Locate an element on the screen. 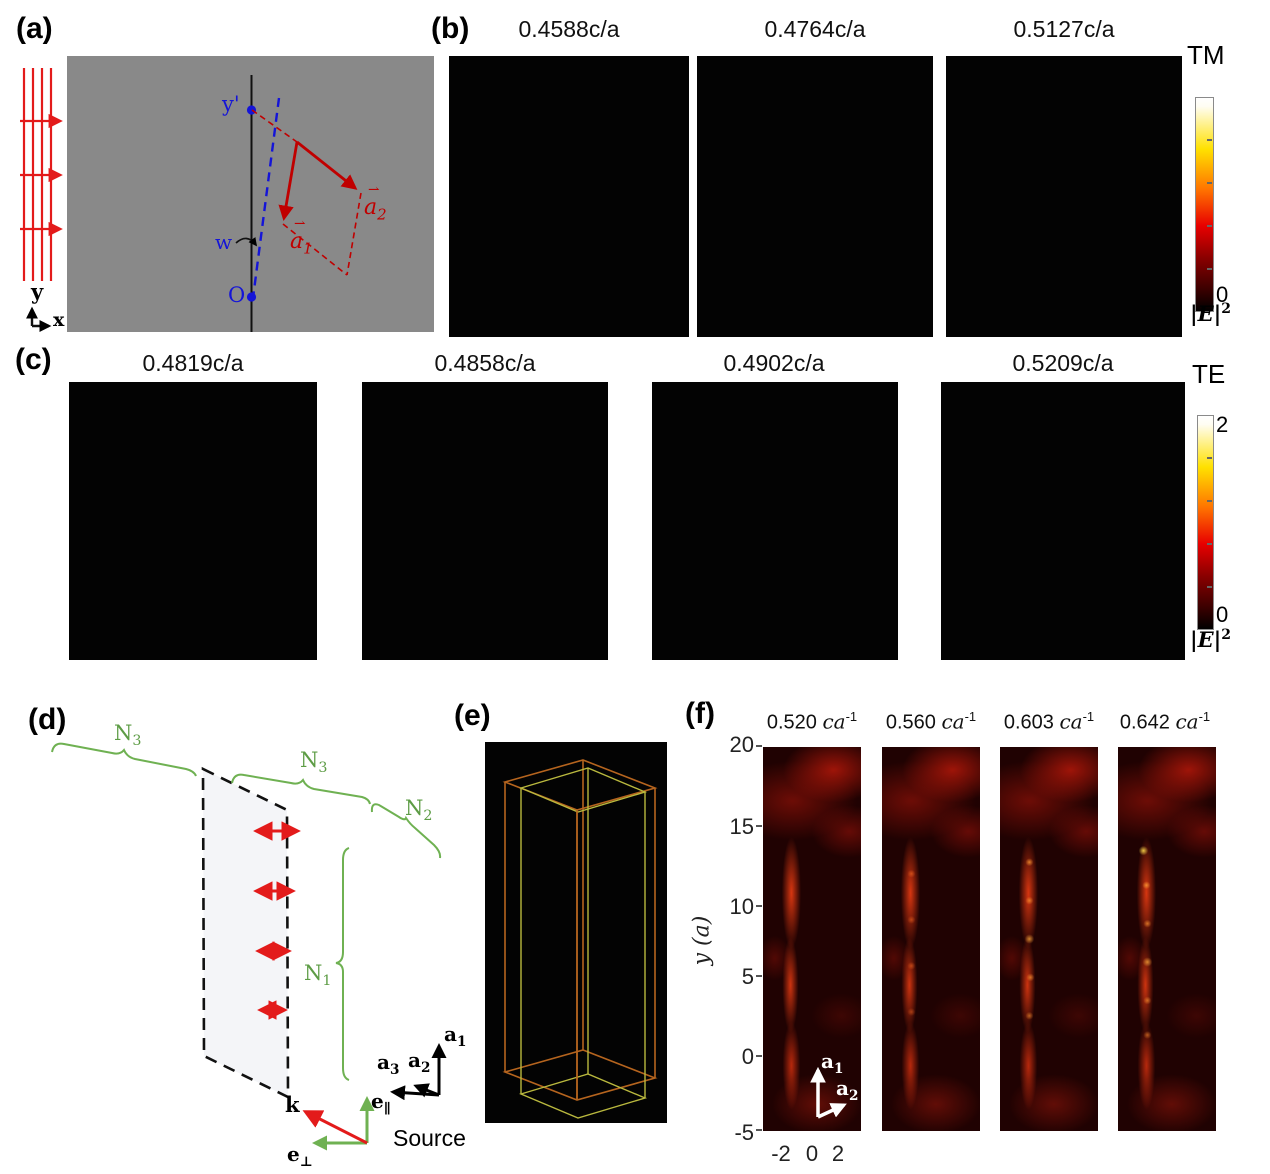  basis-vectors is located at coordinates (418, 1072).